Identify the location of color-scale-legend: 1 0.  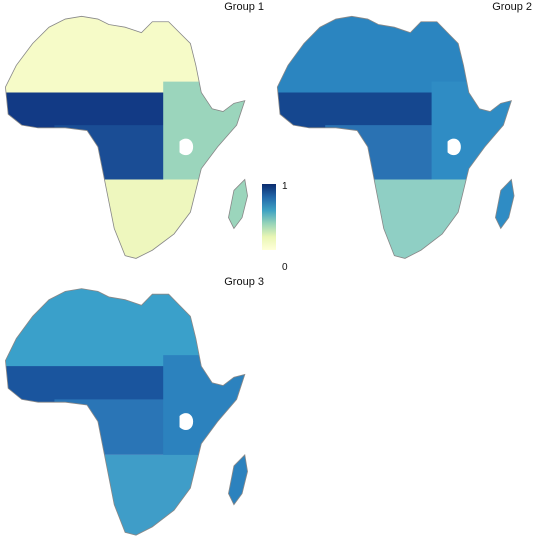
(277, 227).